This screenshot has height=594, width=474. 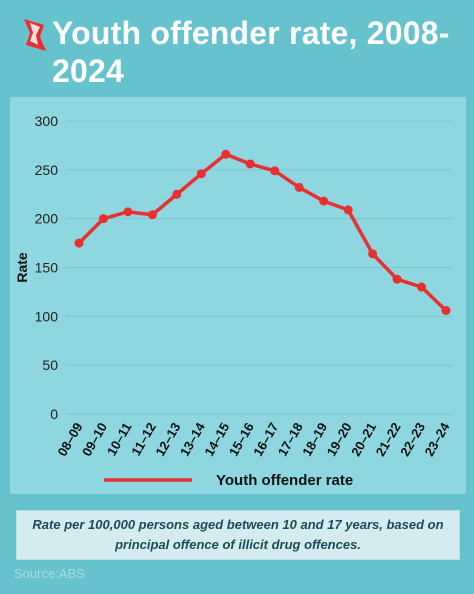 What do you see at coordinates (35, 35) in the screenshot?
I see `sbs-logo-icon` at bounding box center [35, 35].